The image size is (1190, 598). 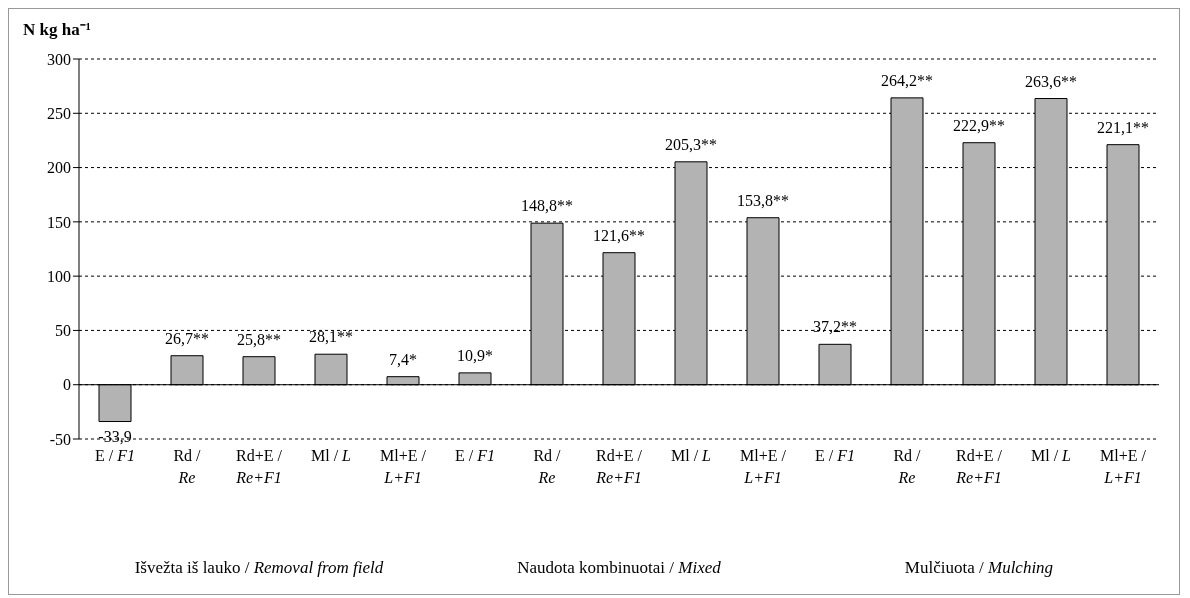 I want to click on y-tick-label: 300, so click(x=59, y=59).